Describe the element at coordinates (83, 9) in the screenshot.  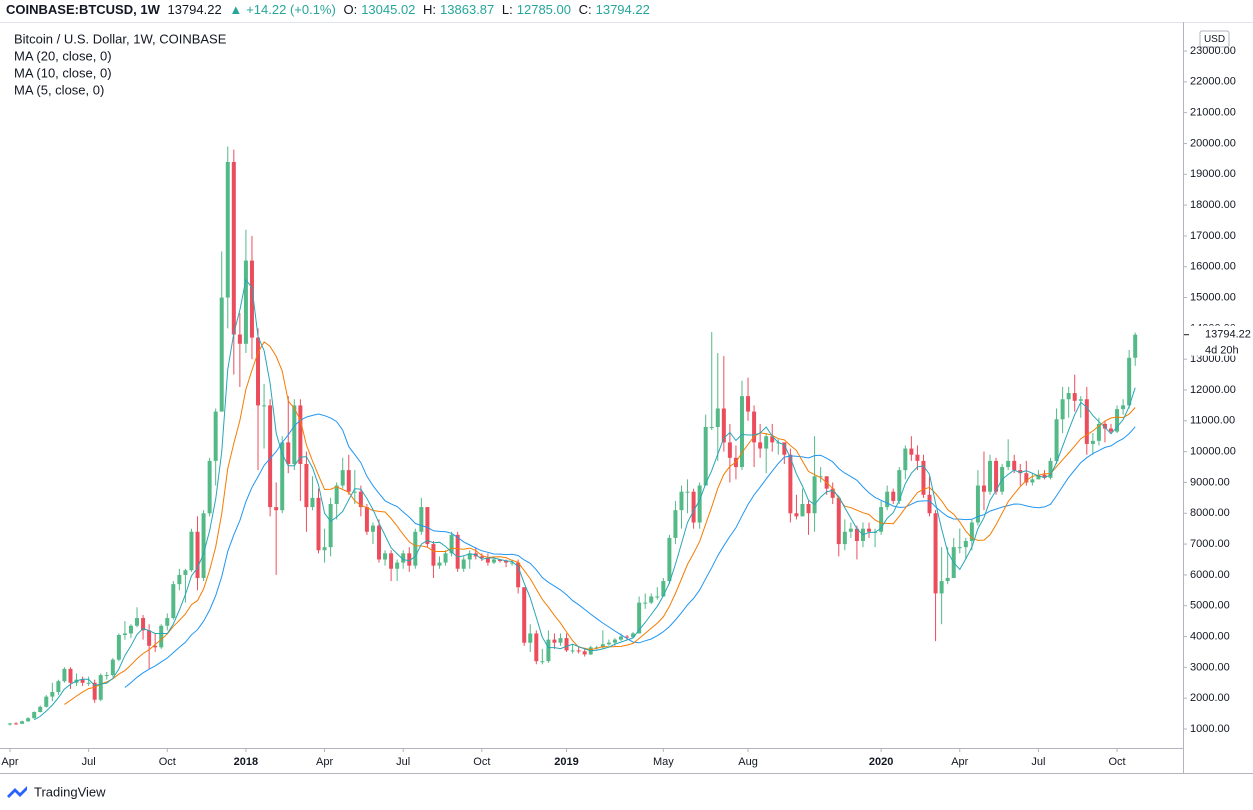
I see `symbol: COINBASE:BTCUSD, 1W` at that location.